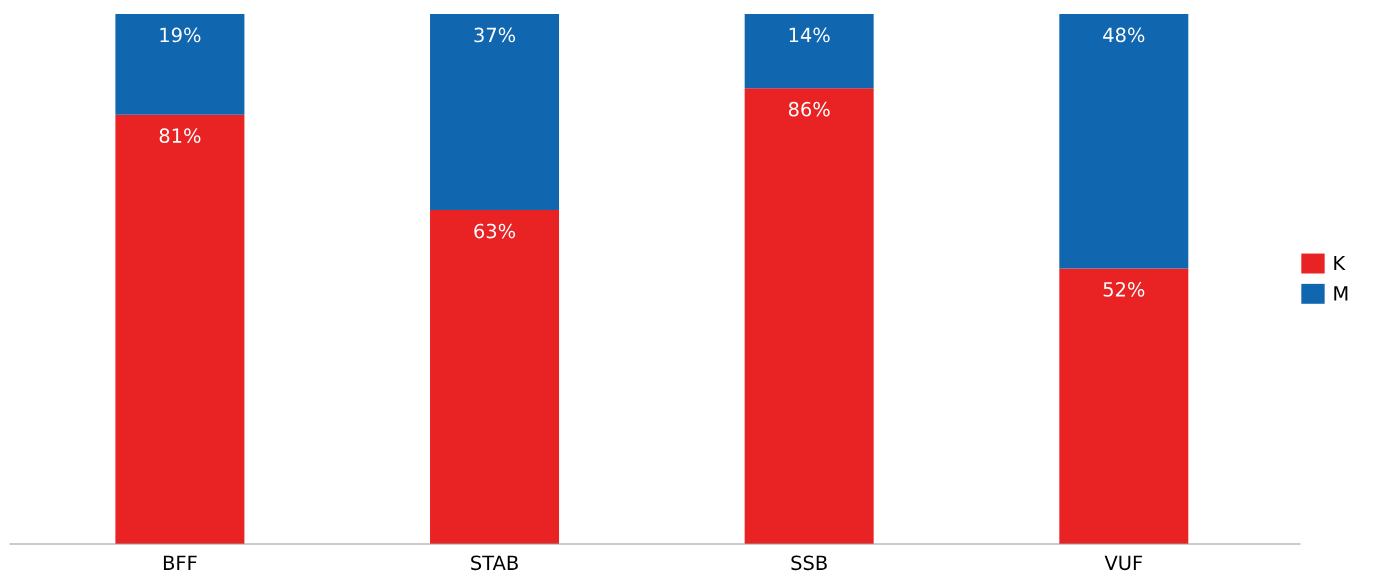 This screenshot has height=586, width=1375. What do you see at coordinates (1124, 35) in the screenshot?
I see `data-label: 48%` at bounding box center [1124, 35].